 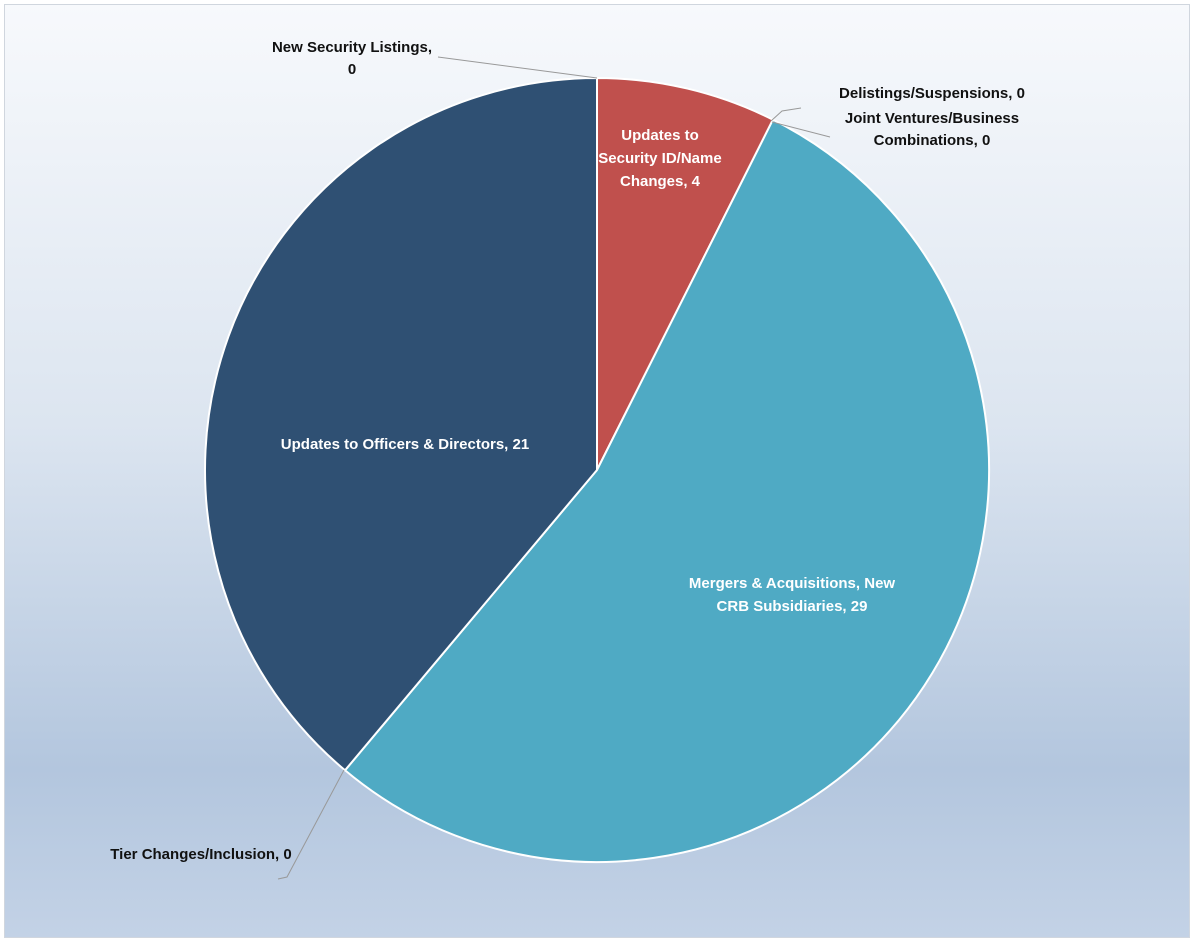 I want to click on data-label-line: Mergers & Acquisitions, New, so click(x=792, y=583).